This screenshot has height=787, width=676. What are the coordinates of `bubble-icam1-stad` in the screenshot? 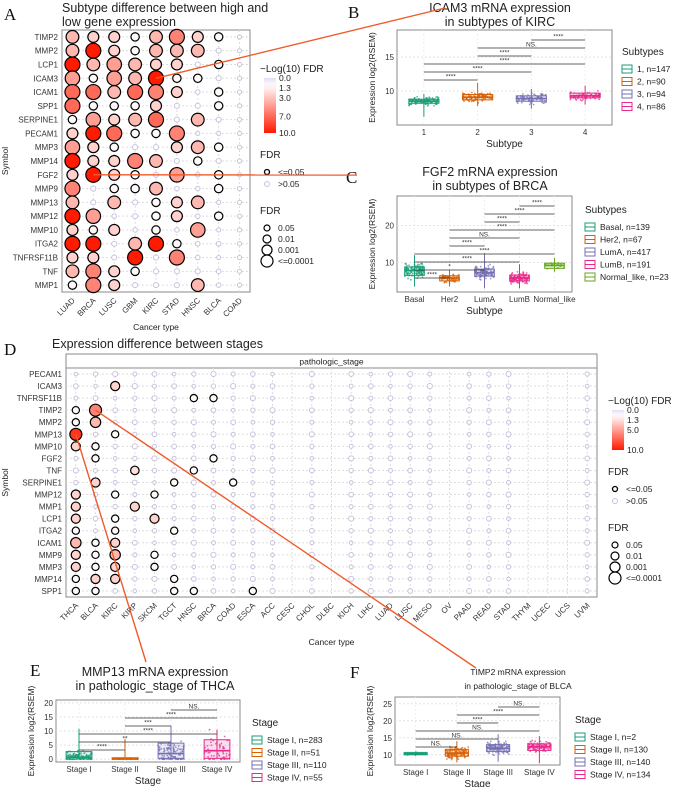 It's located at (176, 92).